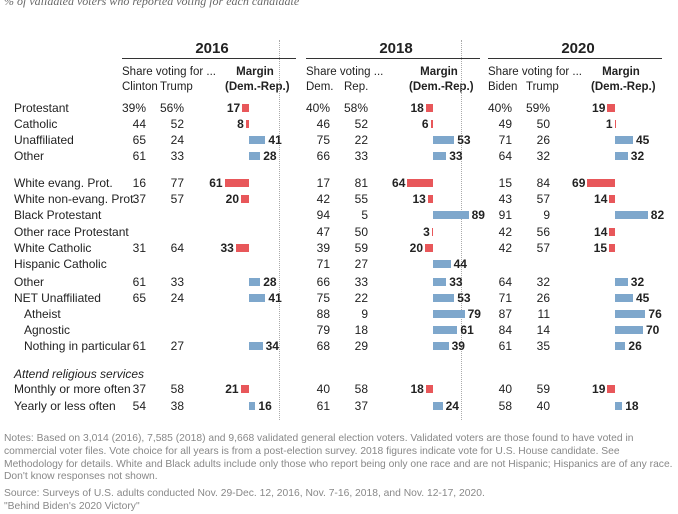 The width and height of the screenshot is (678, 514). I want to click on dem-share-value: 40, so click(323, 389).